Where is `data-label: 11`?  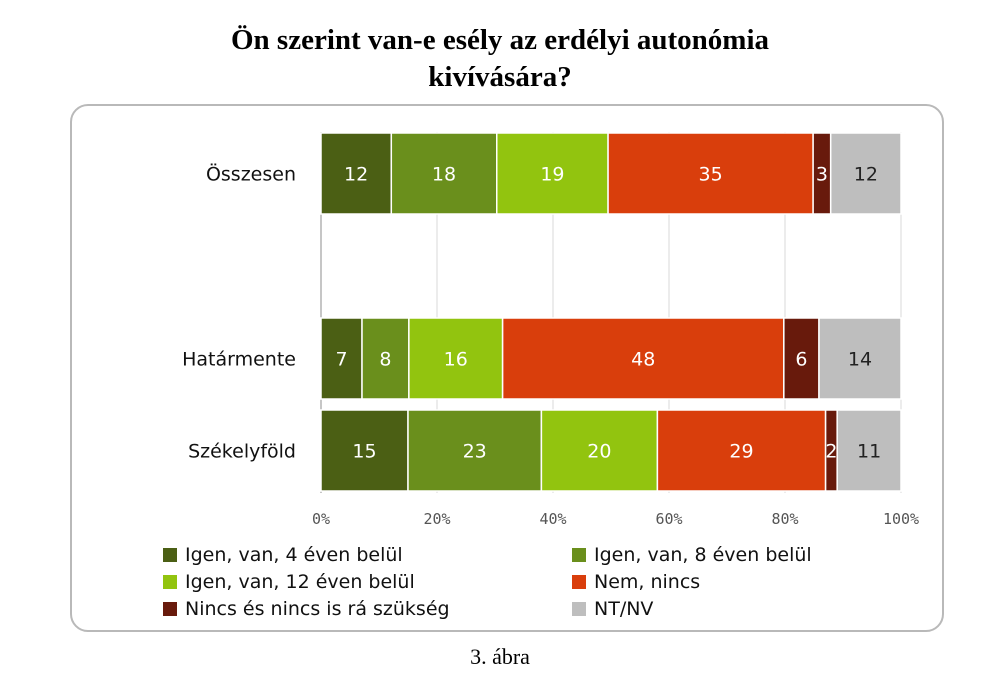
data-label: 11 is located at coordinates (869, 452).